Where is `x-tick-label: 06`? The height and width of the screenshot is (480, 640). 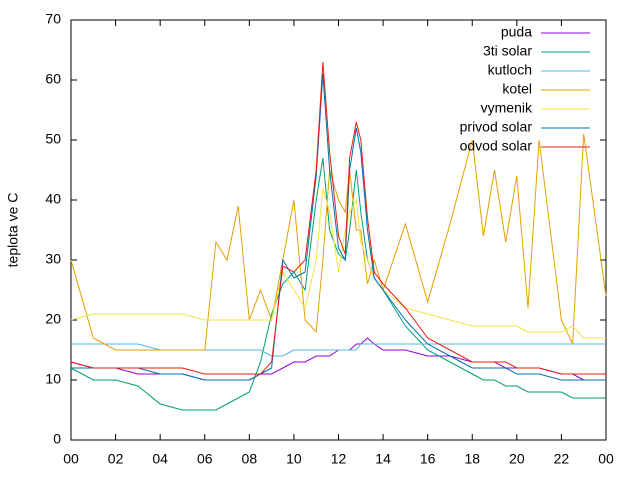
x-tick-label: 06 is located at coordinates (205, 459).